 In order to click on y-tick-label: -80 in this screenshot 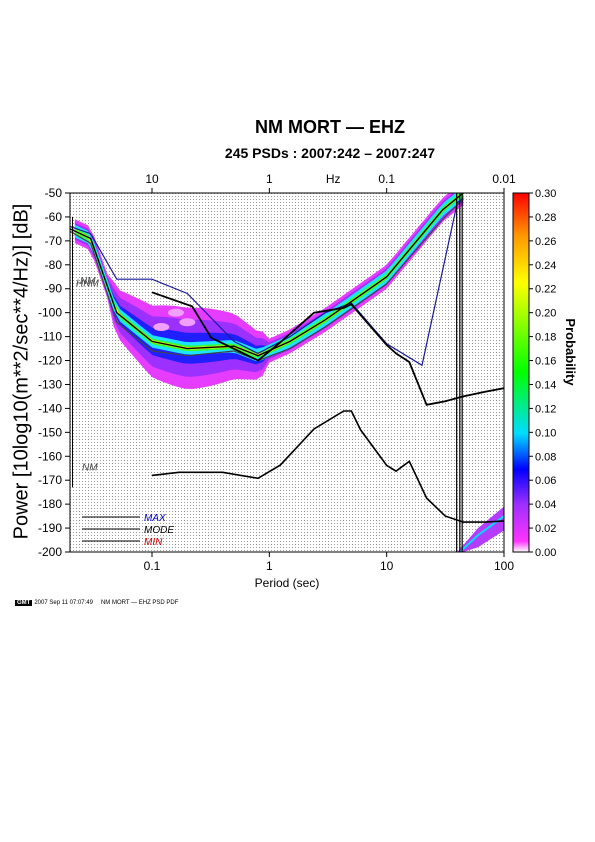, I will do `click(54, 265)`.